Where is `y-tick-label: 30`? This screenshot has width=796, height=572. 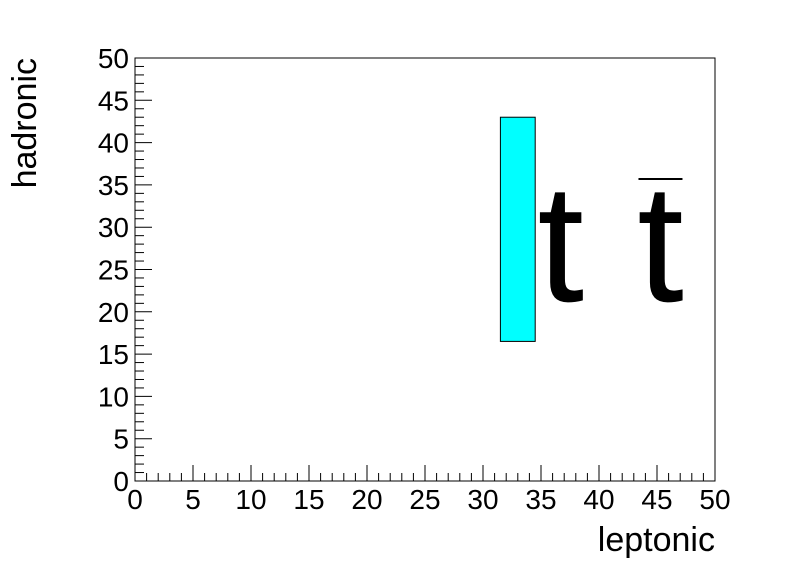
y-tick-label: 30 is located at coordinates (113, 227).